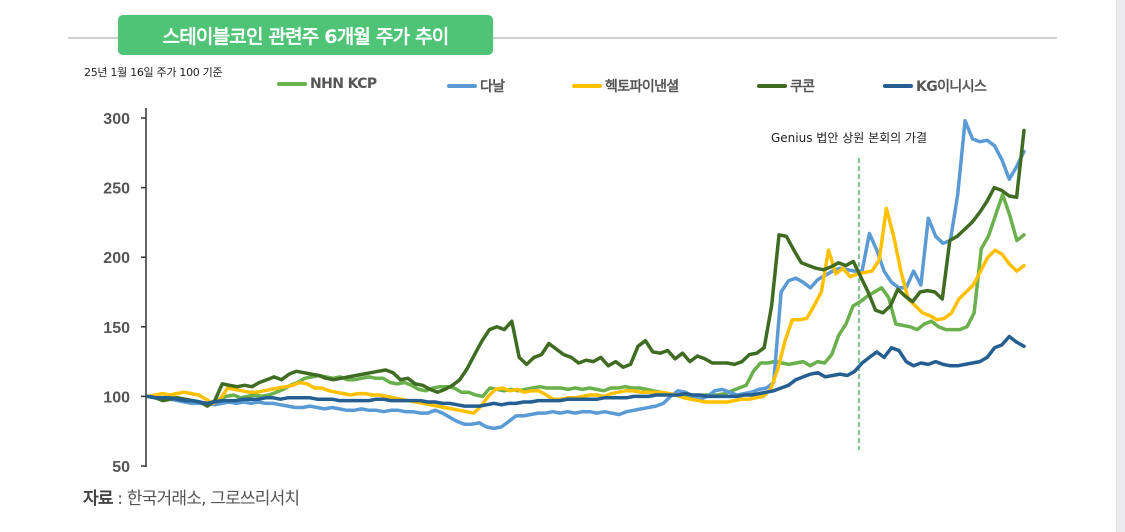 The image size is (1125, 532). I want to click on y-tick-label: 150, so click(116, 328).